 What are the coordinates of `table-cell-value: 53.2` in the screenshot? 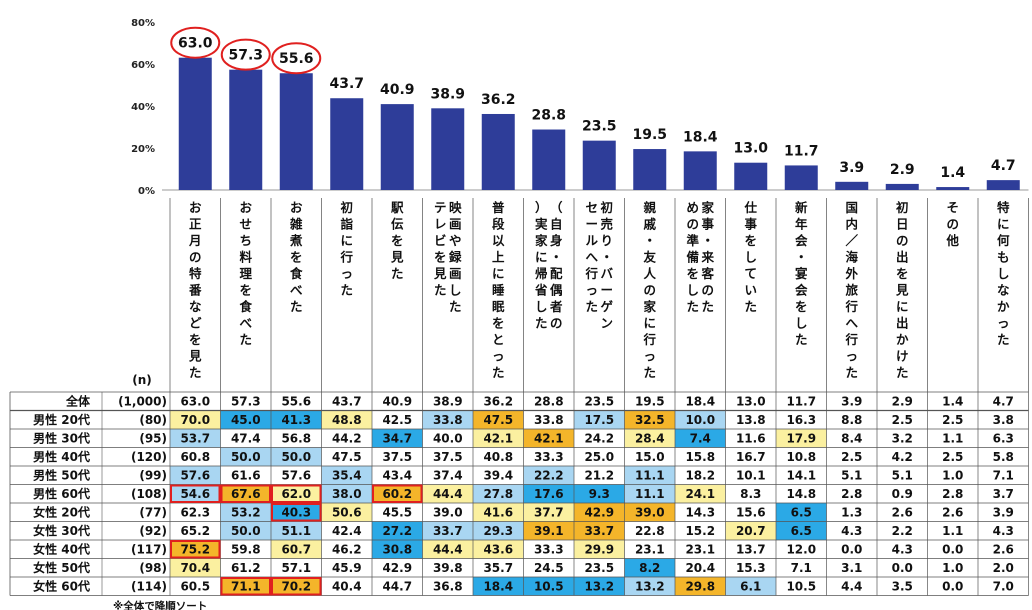 It's located at (246, 513).